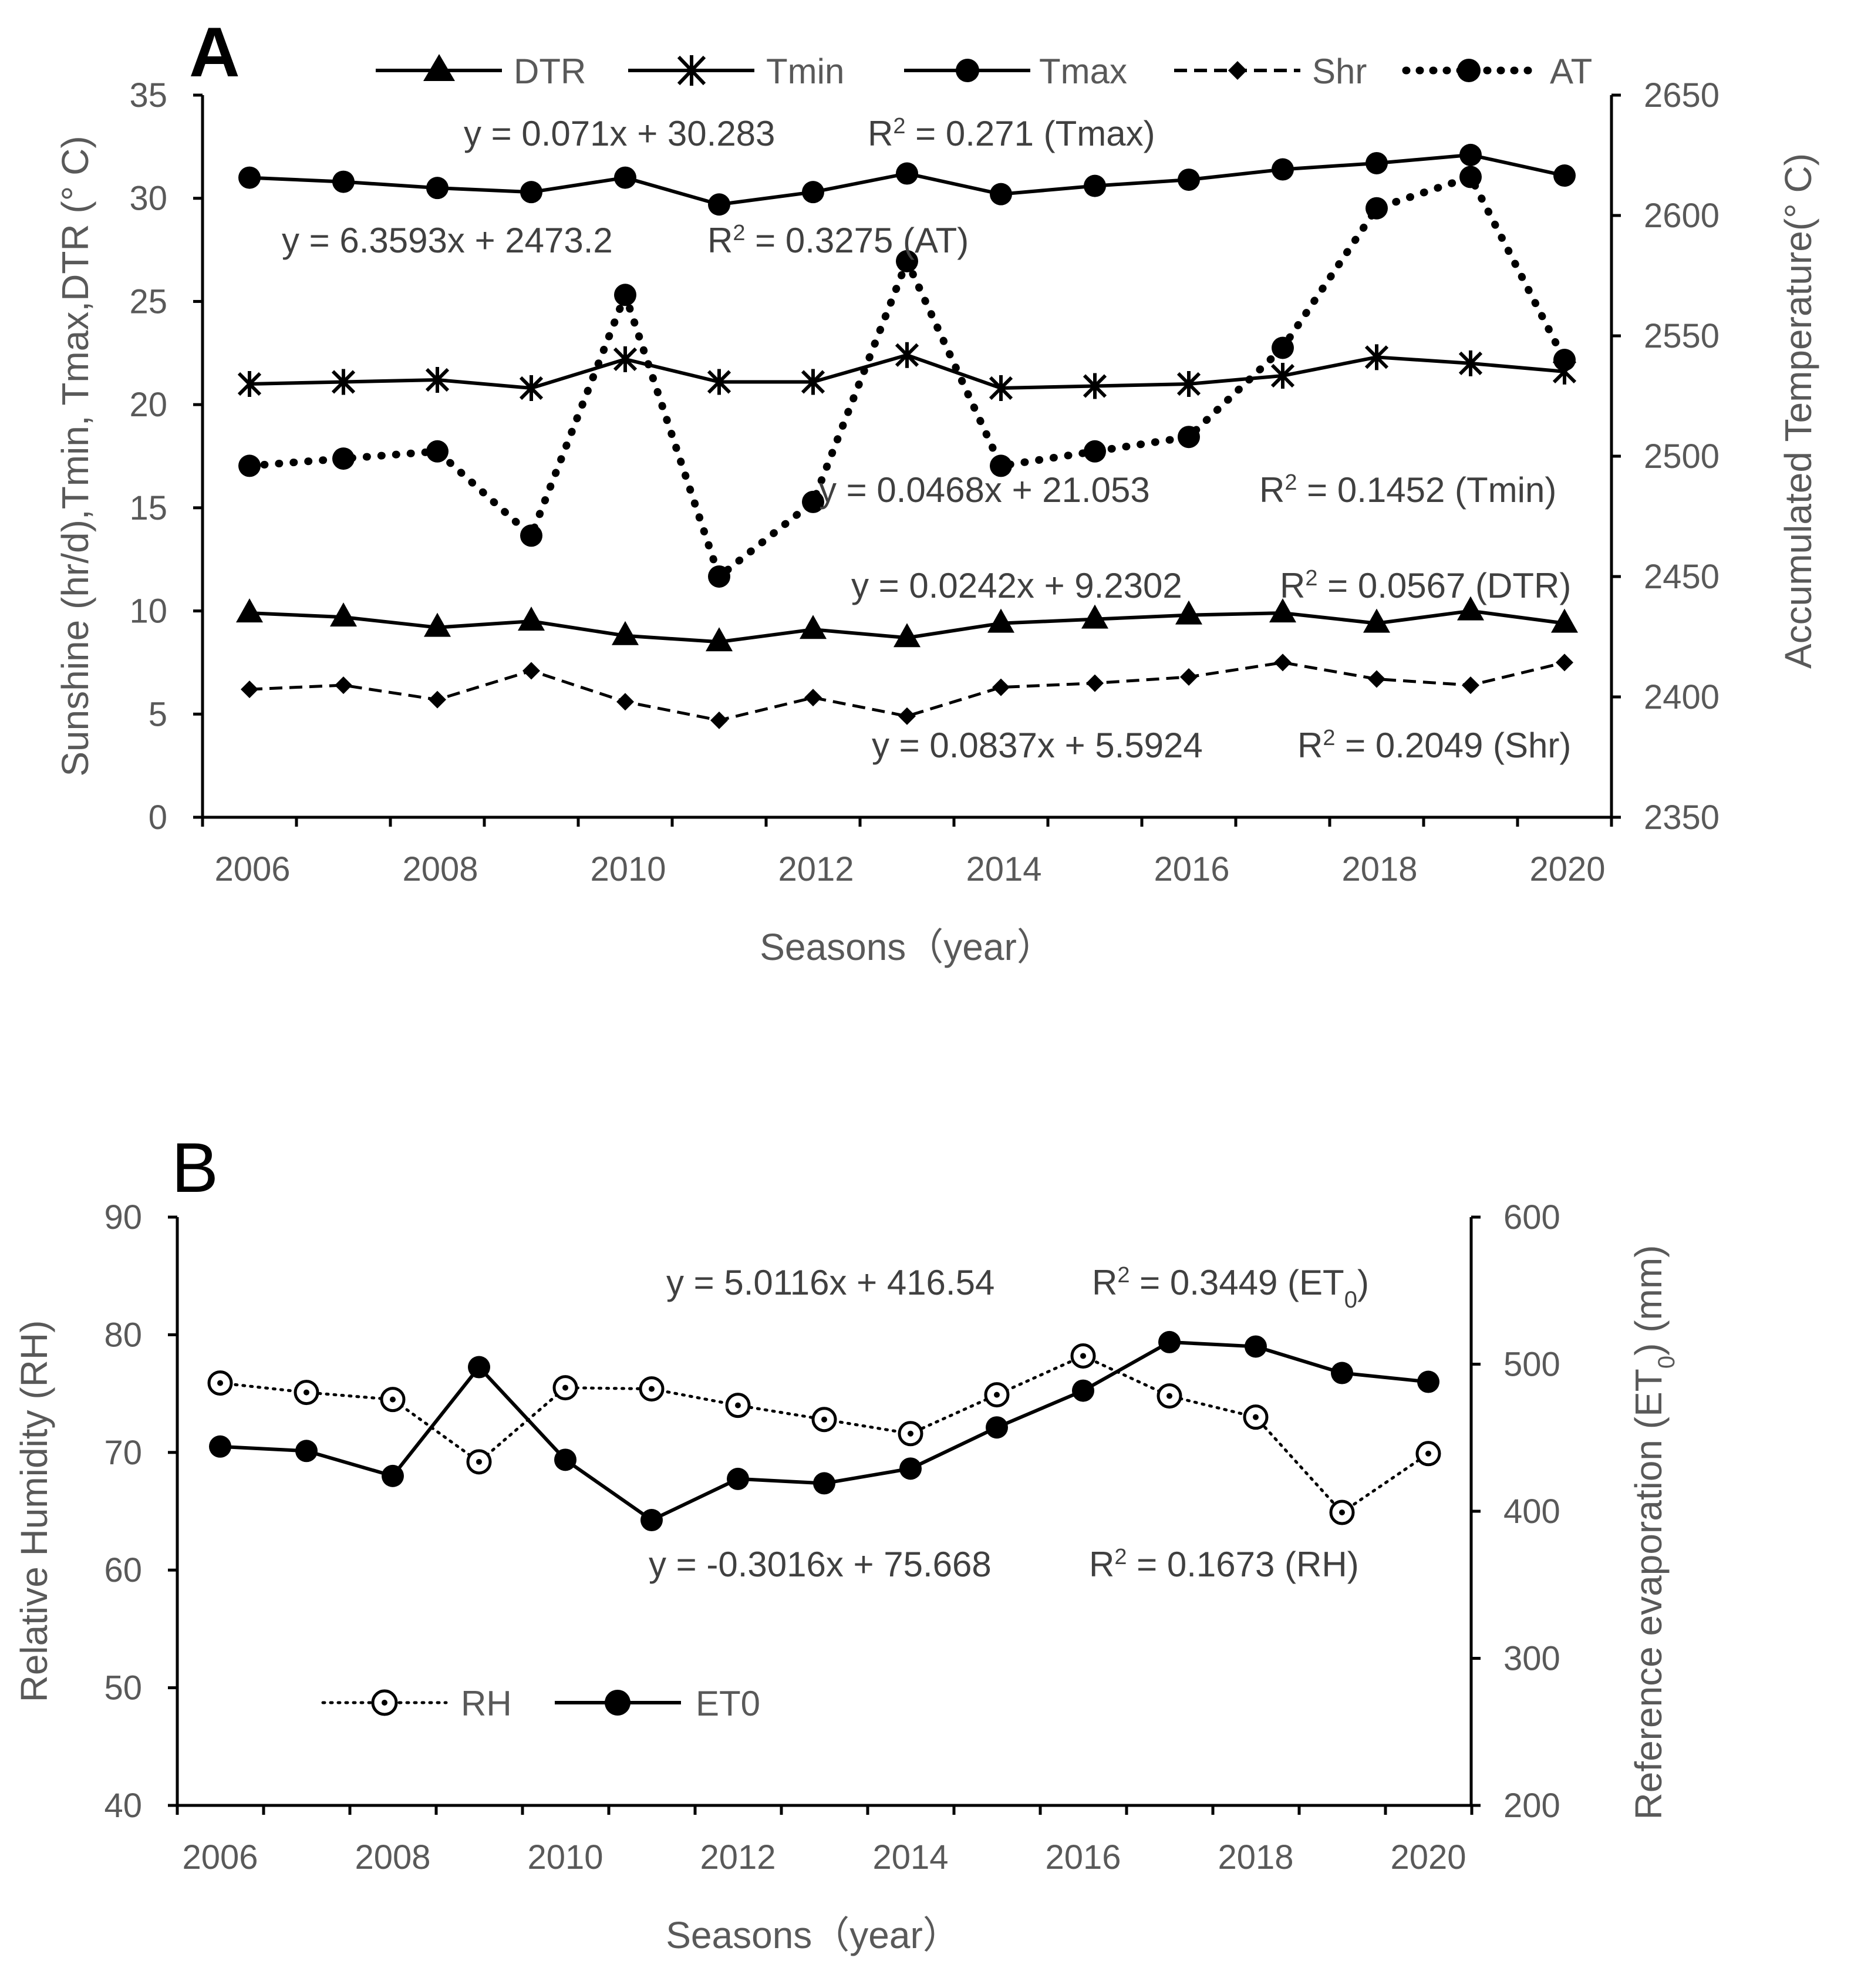 The image size is (1851, 1988). What do you see at coordinates (1567, 869) in the screenshot?
I see `x-tick-label: 2020` at bounding box center [1567, 869].